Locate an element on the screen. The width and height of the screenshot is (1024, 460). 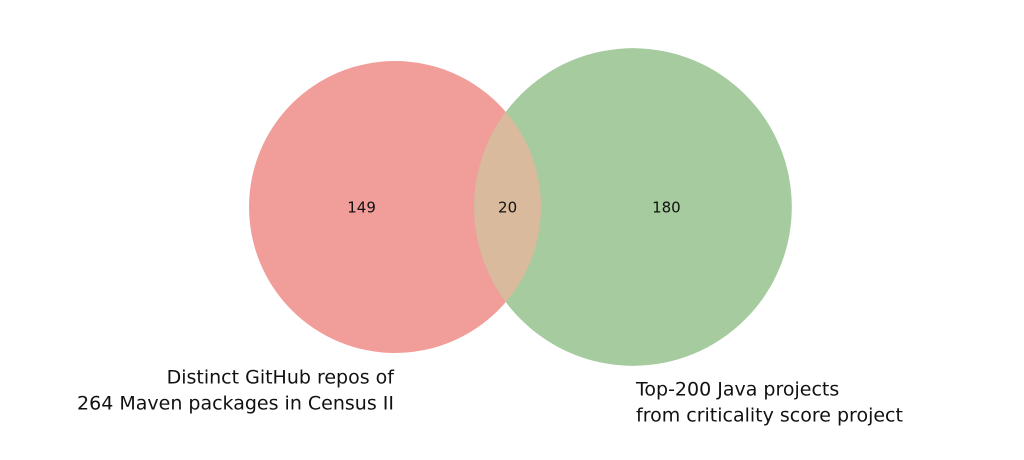
region-count: 149 is located at coordinates (361, 208).